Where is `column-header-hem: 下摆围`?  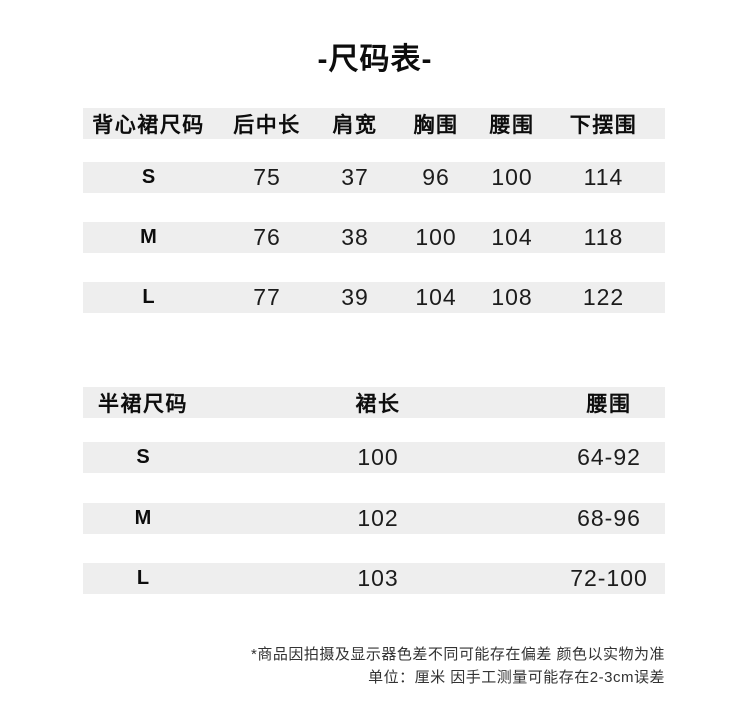
column-header-hem: 下摆围 is located at coordinates (603, 125).